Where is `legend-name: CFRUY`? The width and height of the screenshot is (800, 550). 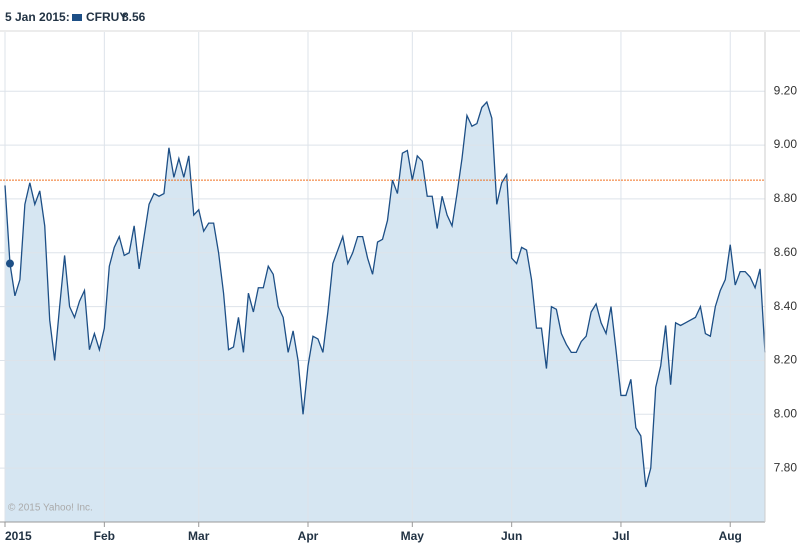
legend-name: CFRUY is located at coordinates (106, 17).